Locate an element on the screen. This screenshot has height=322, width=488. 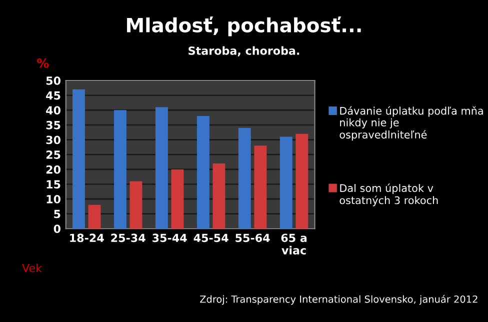
y-tick-label: 15 is located at coordinates (53, 184).